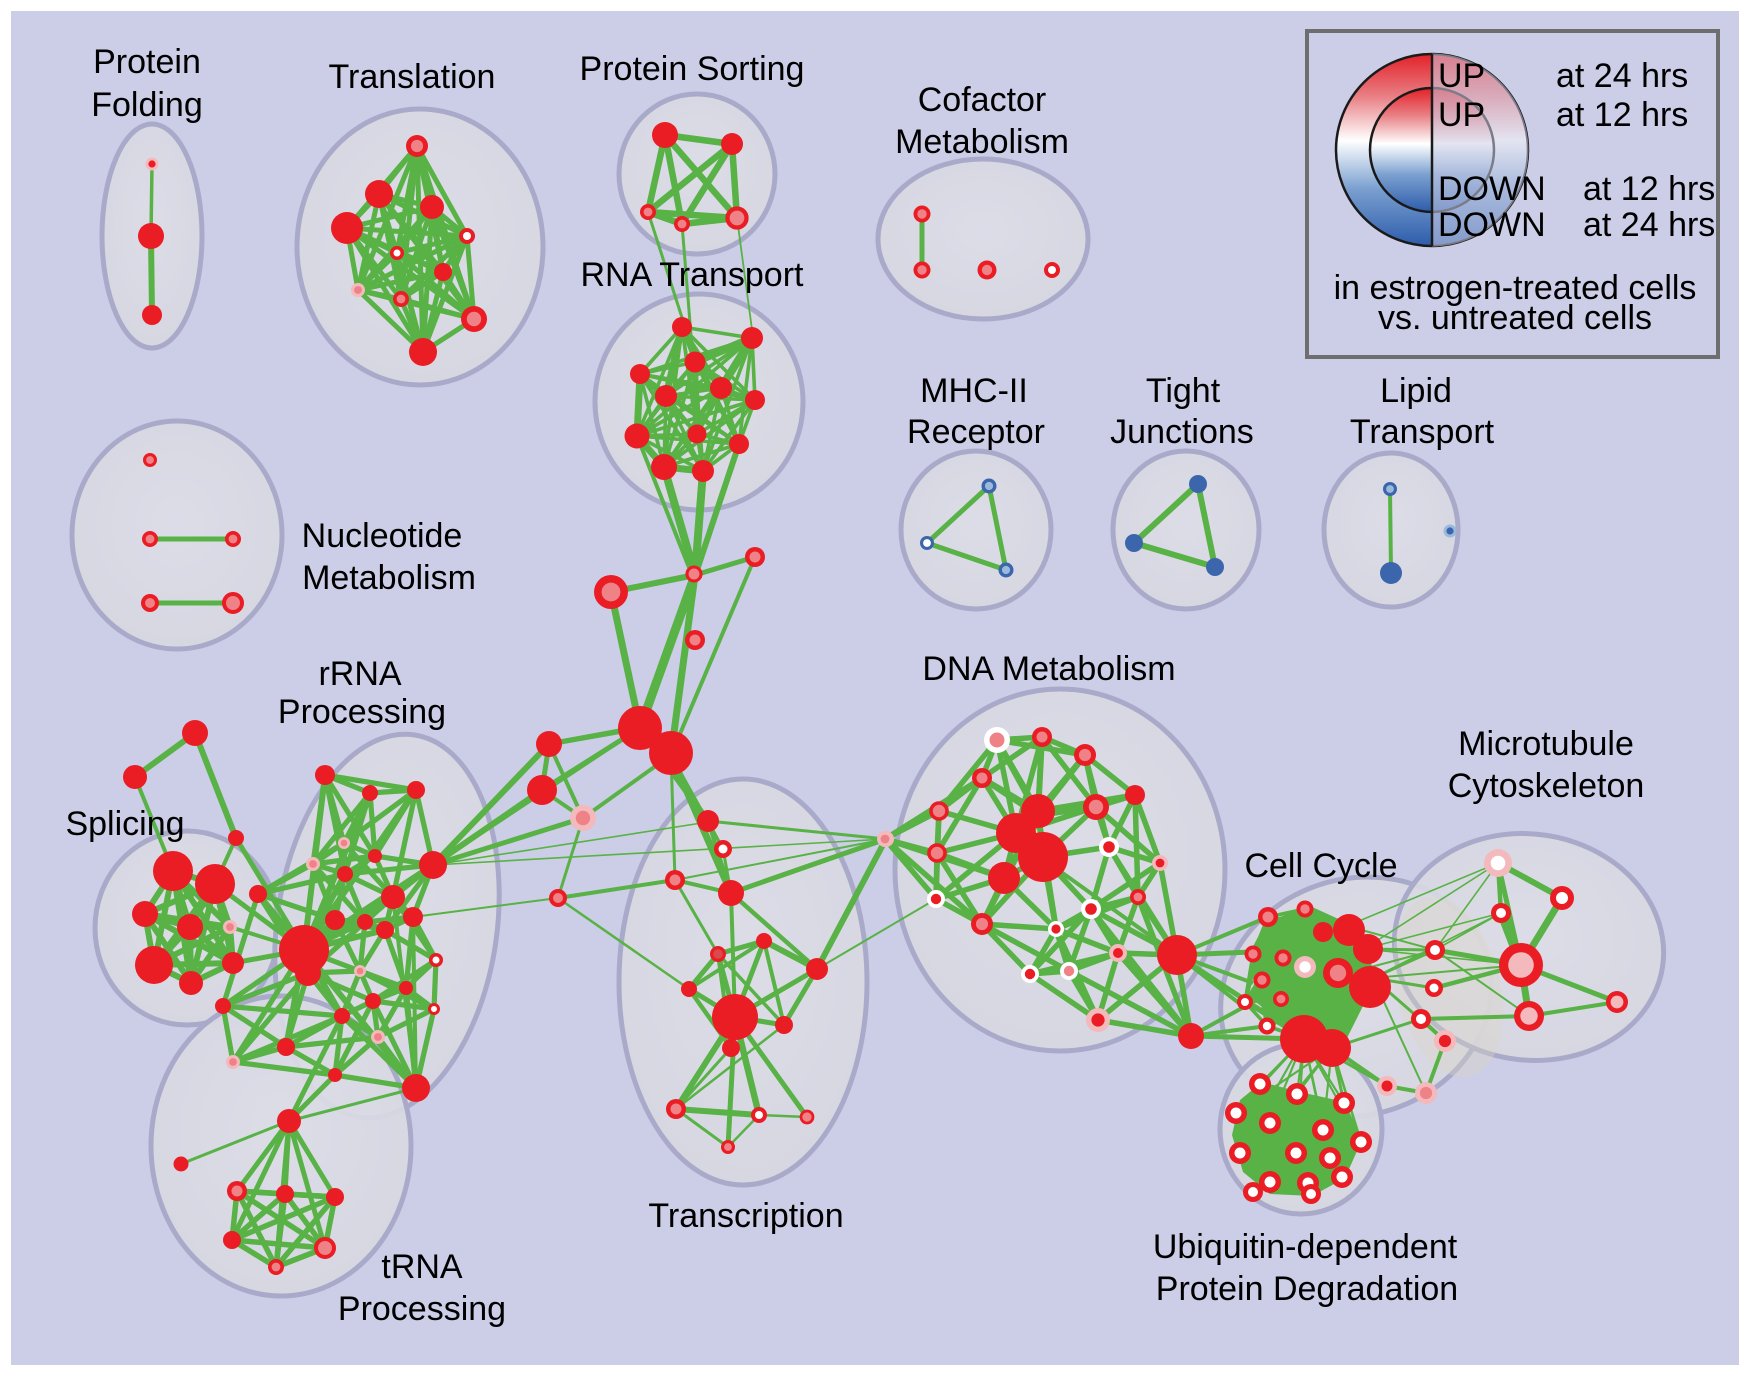  What do you see at coordinates (1546, 786) in the screenshot?
I see `svg-text: Cytoskeleton` at bounding box center [1546, 786].